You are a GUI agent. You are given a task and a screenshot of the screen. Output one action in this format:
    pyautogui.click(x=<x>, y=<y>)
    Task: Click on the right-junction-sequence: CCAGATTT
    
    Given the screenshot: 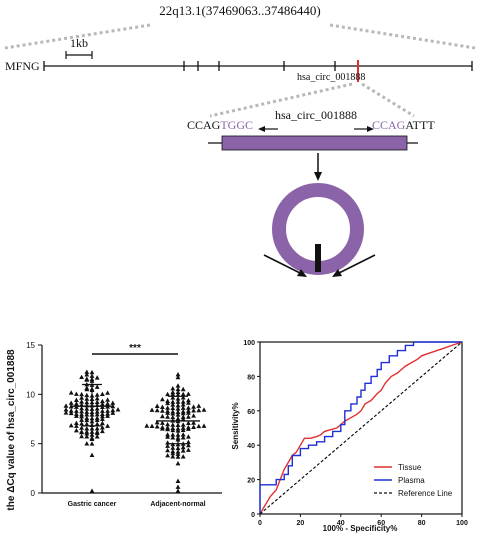 What is the action you would take?
    pyautogui.click(x=403, y=125)
    